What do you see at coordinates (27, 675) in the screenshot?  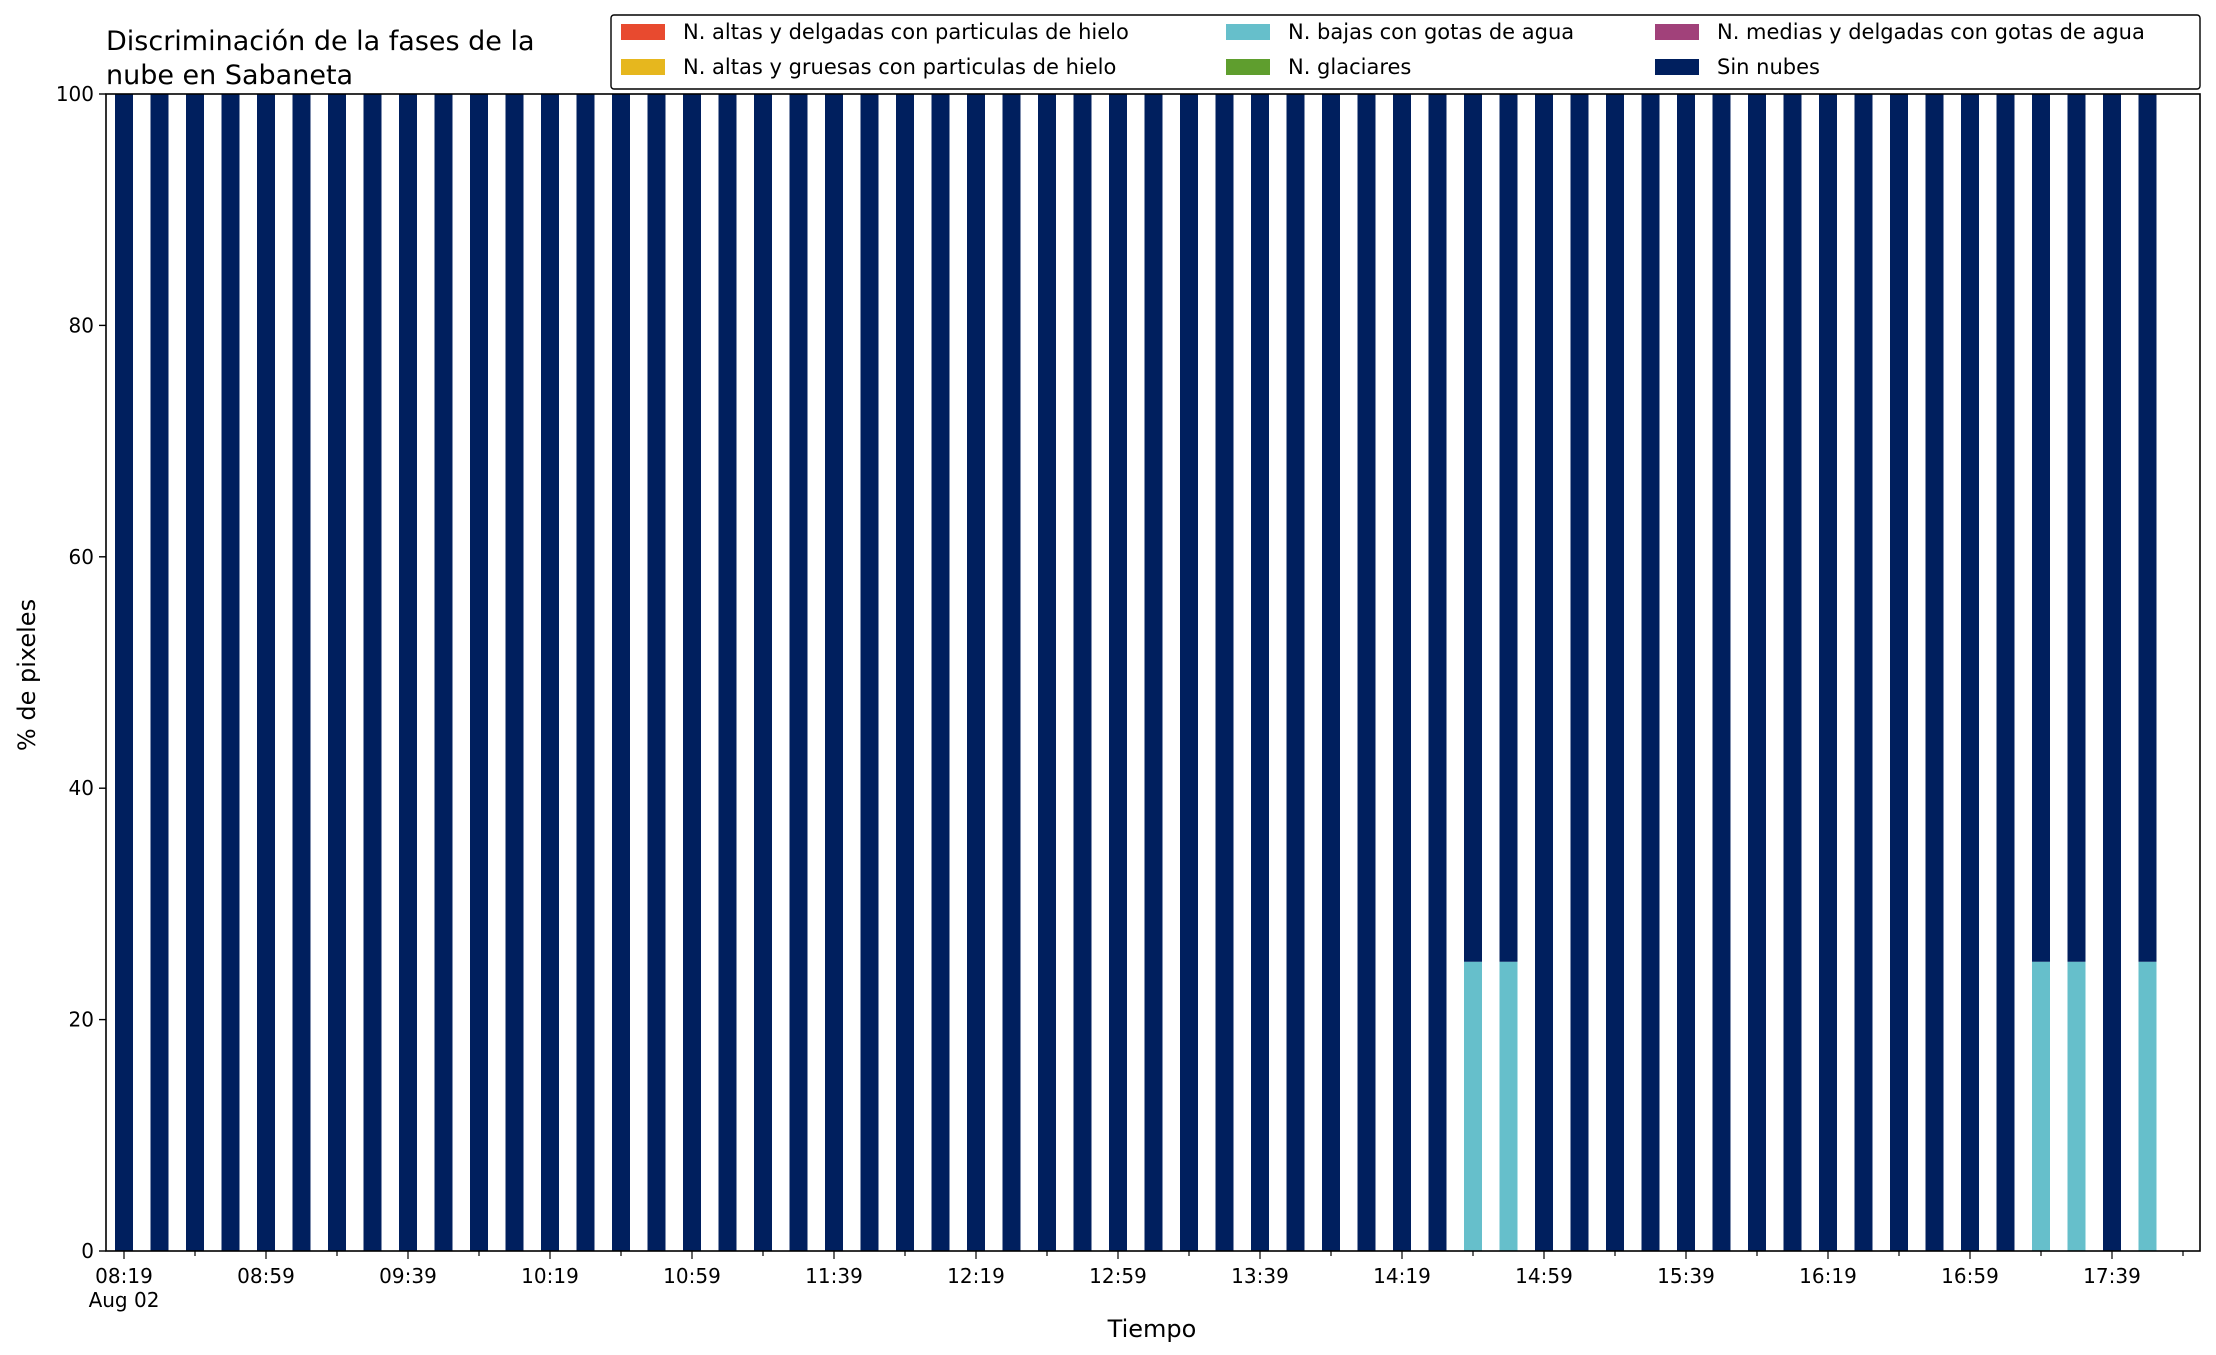 I see `y-axis-label: % de pixeles` at bounding box center [27, 675].